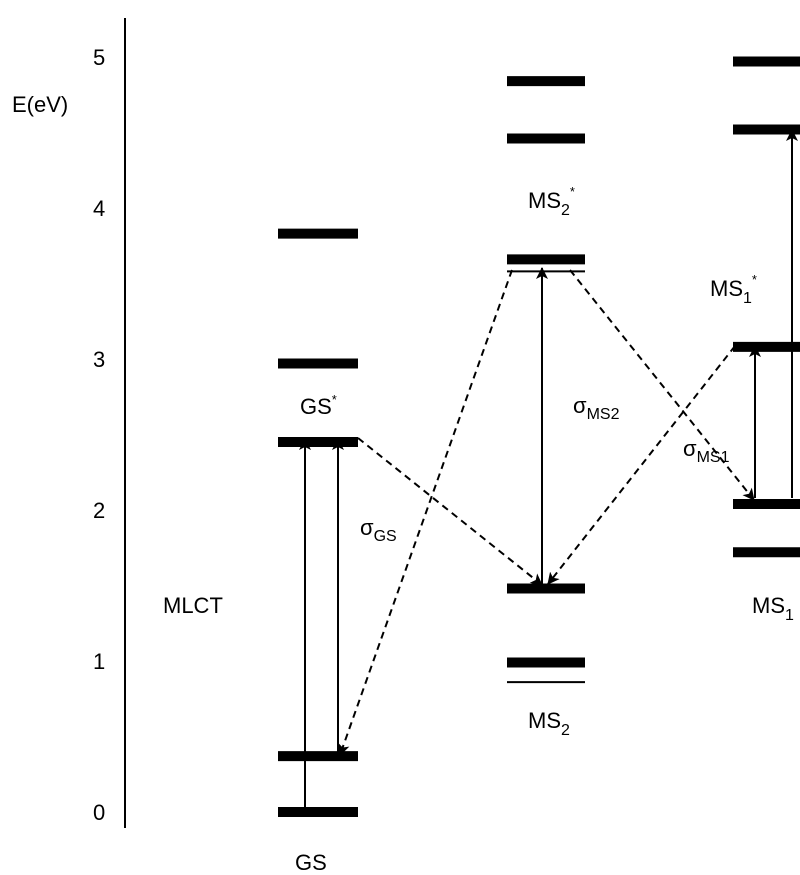  What do you see at coordinates (596, 408) in the screenshot?
I see `sigma-ms2-label: σMS2` at bounding box center [596, 408].